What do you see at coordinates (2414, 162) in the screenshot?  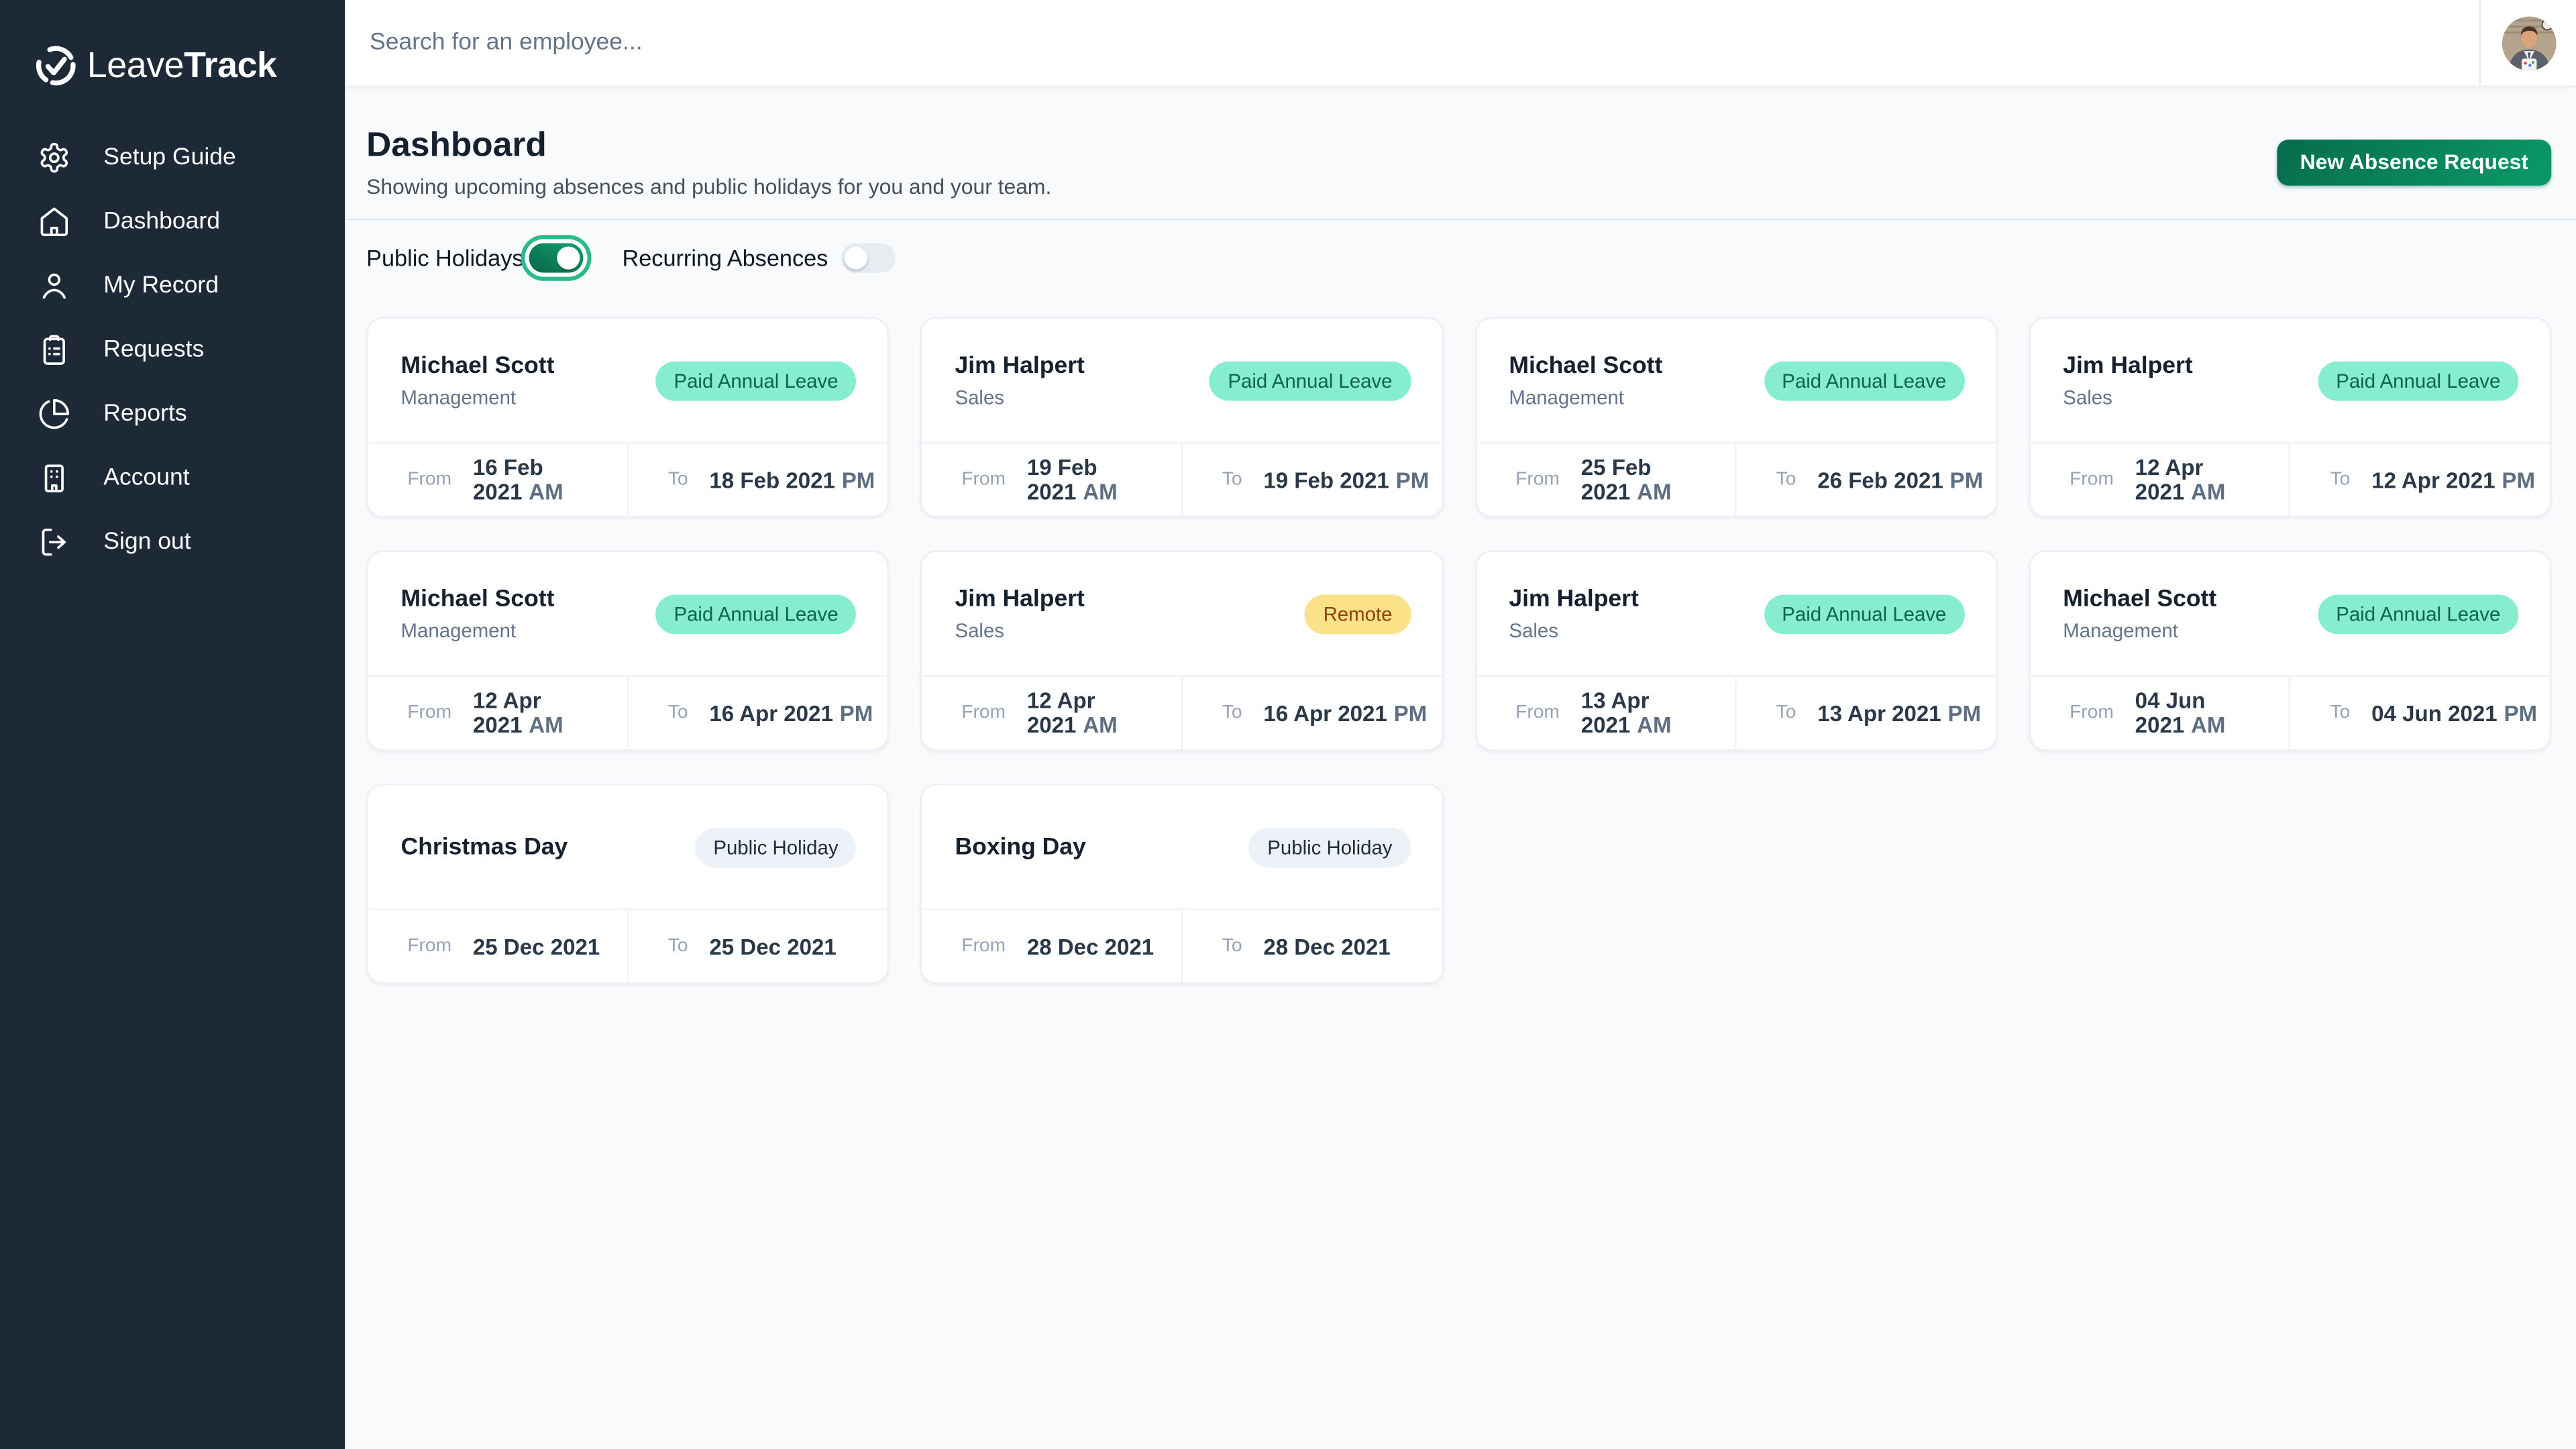 I see `new-absence-request-button: New Absence Request` at bounding box center [2414, 162].